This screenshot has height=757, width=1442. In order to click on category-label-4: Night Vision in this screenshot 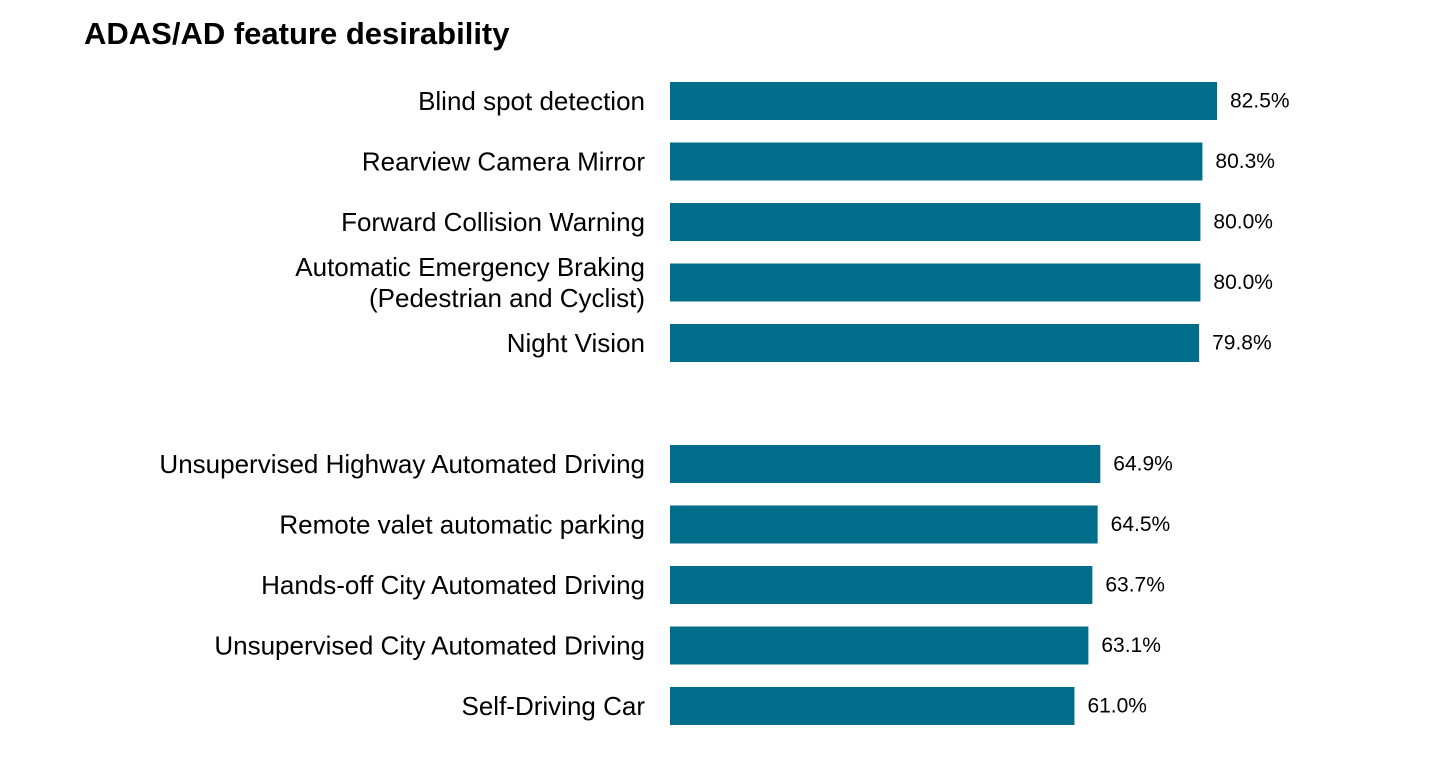, I will do `click(576, 343)`.